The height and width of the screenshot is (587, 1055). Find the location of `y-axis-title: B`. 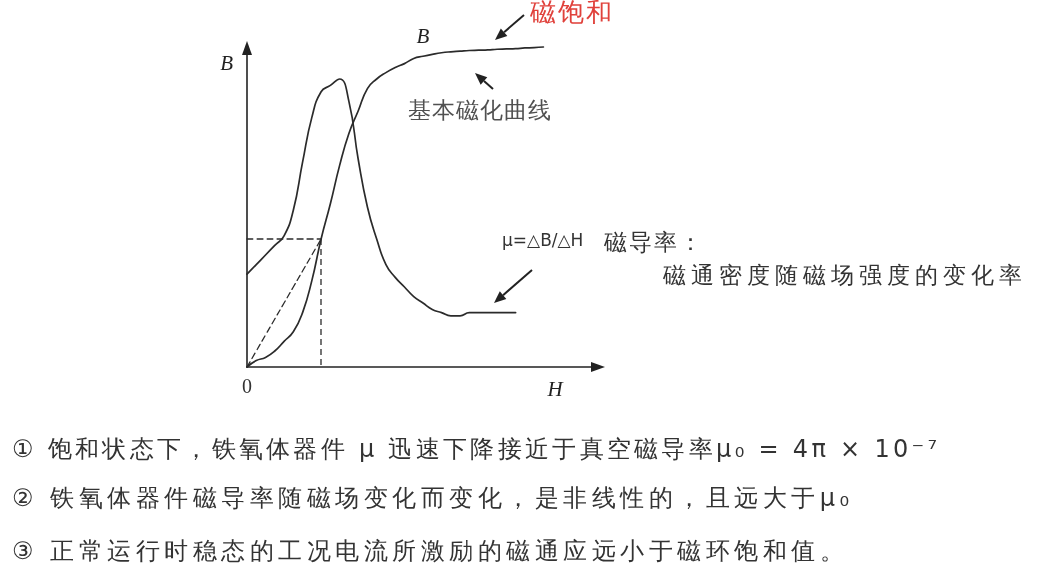

y-axis-title: B is located at coordinates (227, 63).